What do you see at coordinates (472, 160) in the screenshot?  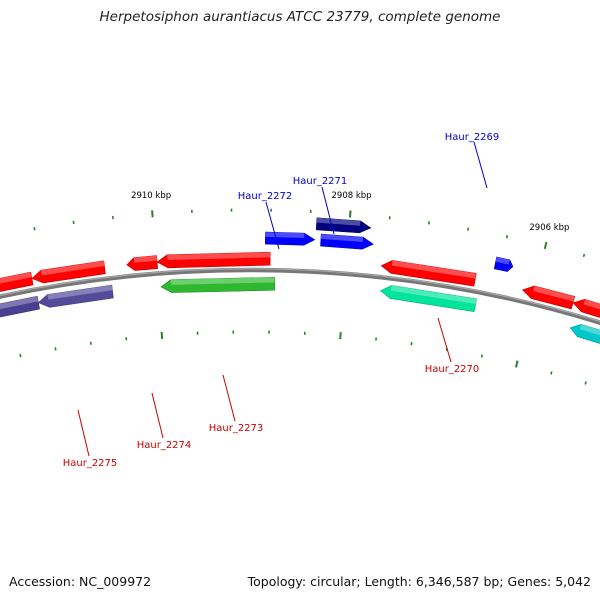 I see `gene-label-haur_2269: Haur_2269` at bounding box center [472, 160].